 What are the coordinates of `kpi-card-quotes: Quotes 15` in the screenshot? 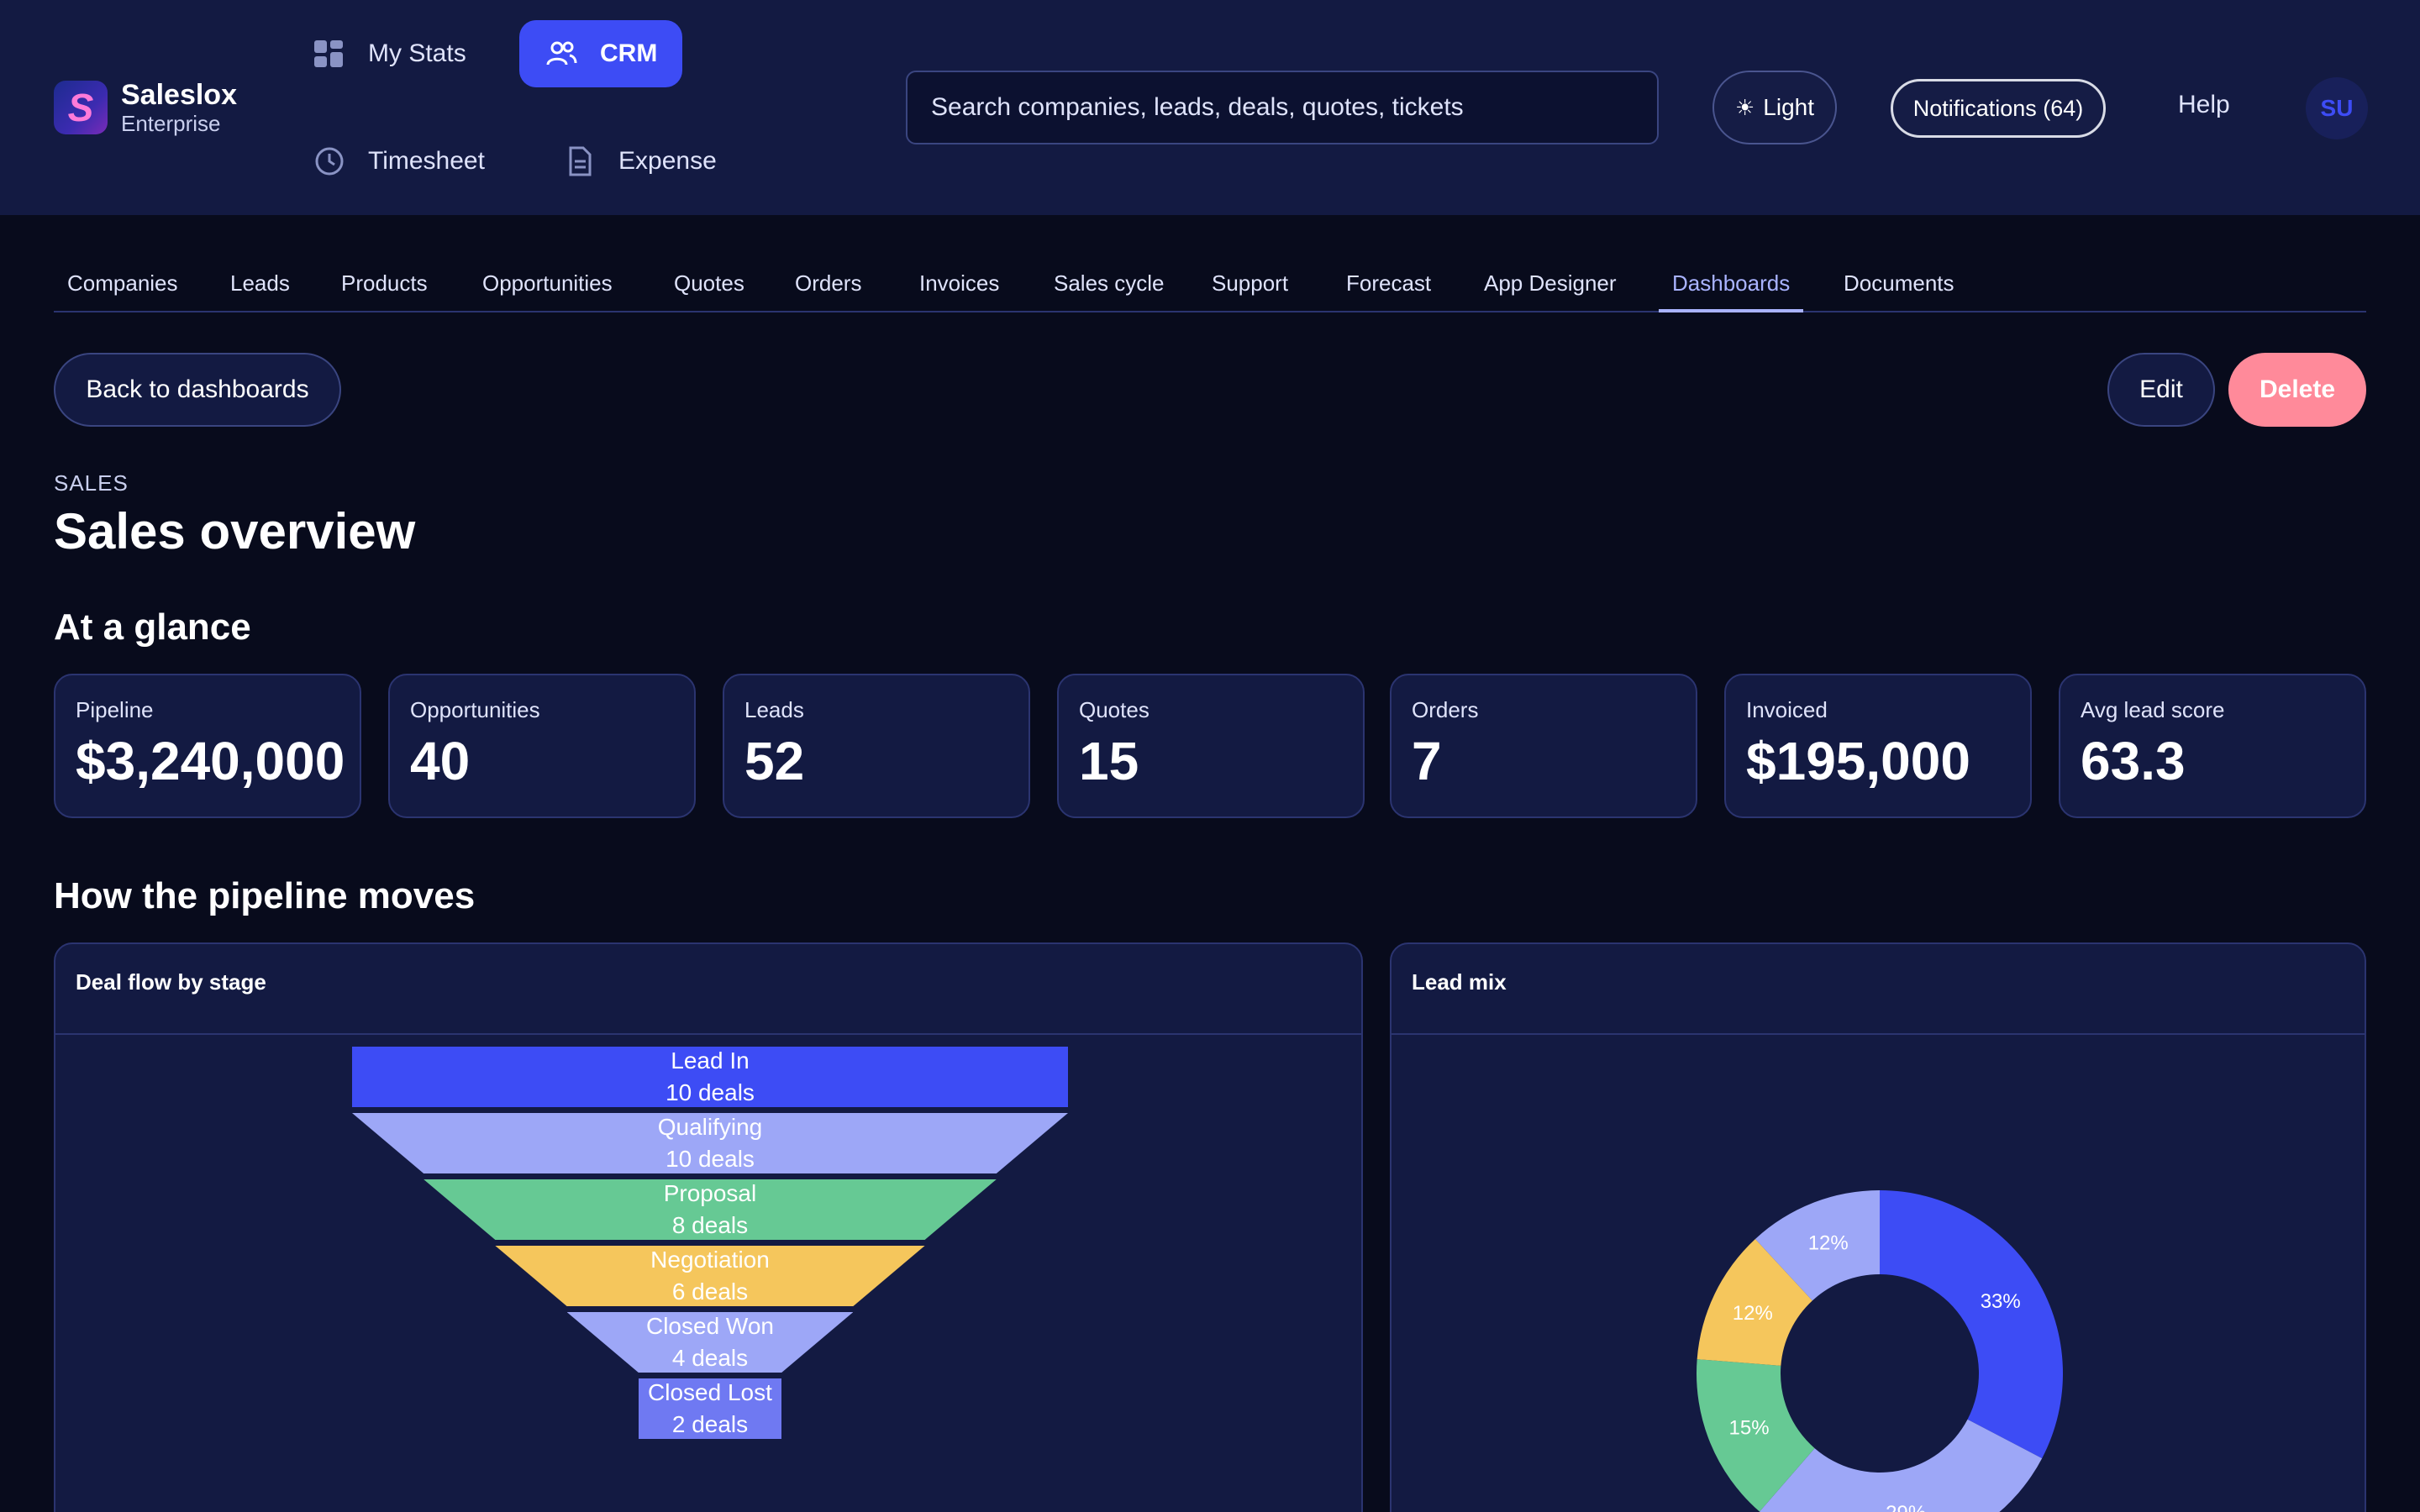 It's located at (1211, 746).